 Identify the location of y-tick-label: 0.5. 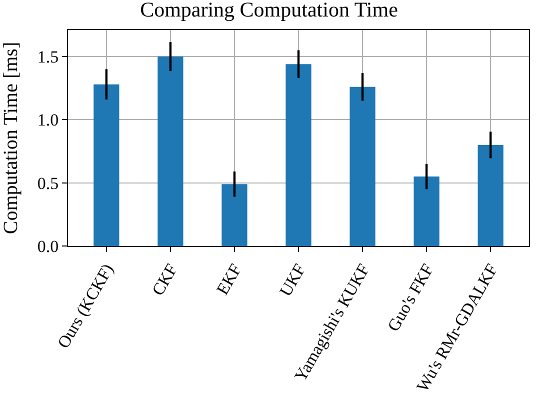
(48, 183).